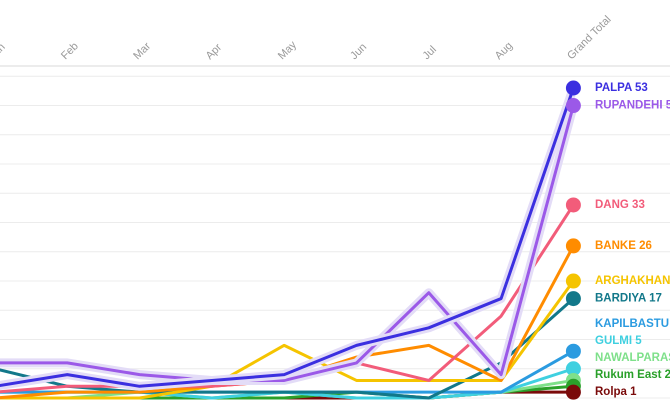  Describe the element at coordinates (214, 51) in the screenshot. I see `x-tick-label: Apr` at that location.